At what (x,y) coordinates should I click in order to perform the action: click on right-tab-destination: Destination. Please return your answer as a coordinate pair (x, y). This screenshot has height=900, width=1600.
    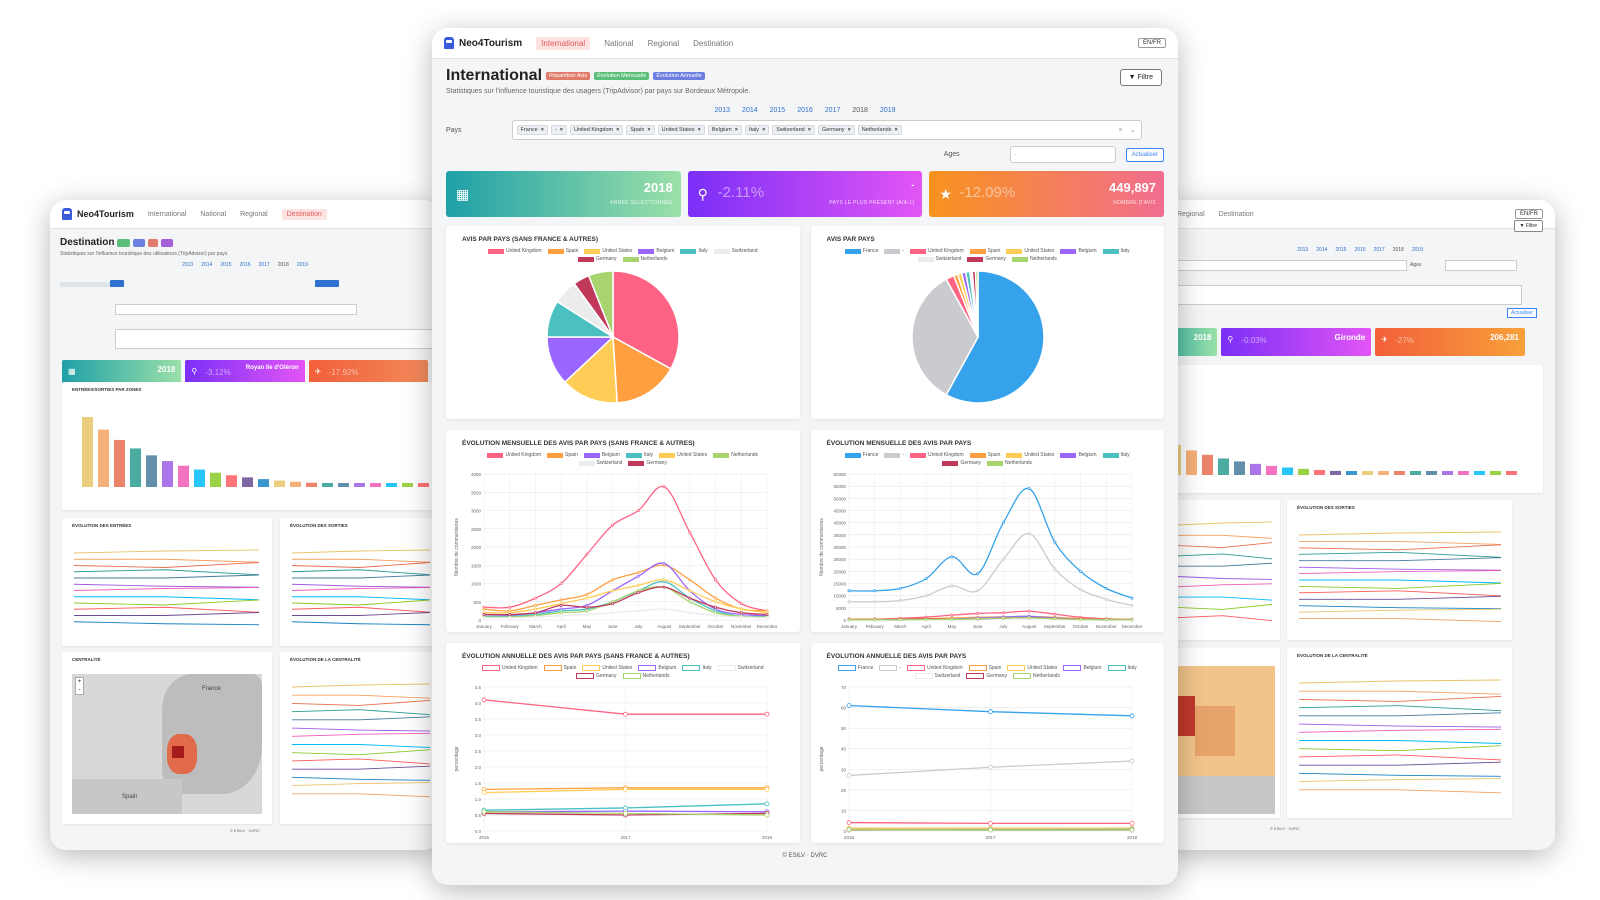
    Looking at the image, I should click on (1236, 214).